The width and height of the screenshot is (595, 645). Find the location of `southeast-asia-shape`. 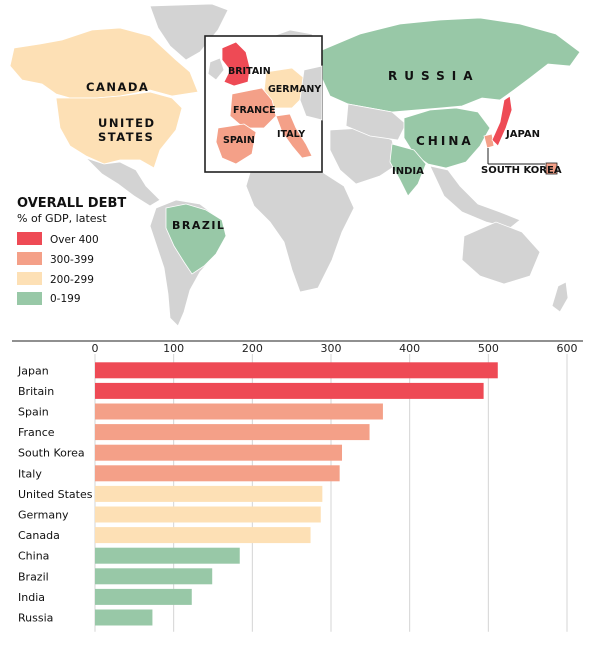

southeast-asia-shape is located at coordinates (475, 197).